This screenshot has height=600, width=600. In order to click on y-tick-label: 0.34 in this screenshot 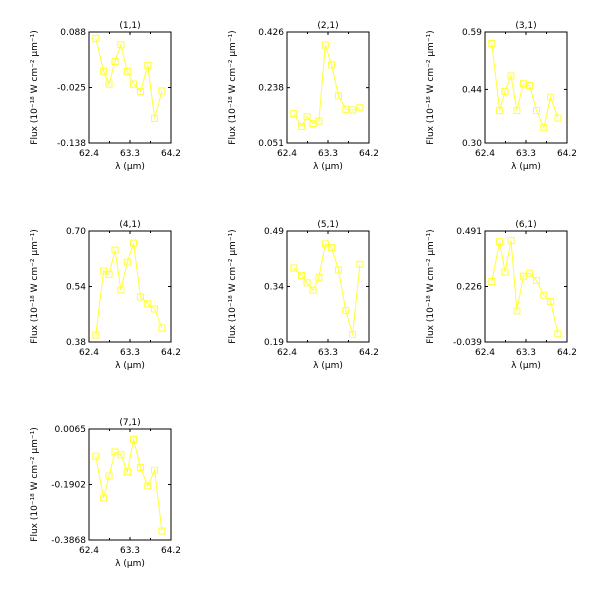, I will do `click(274, 288)`.